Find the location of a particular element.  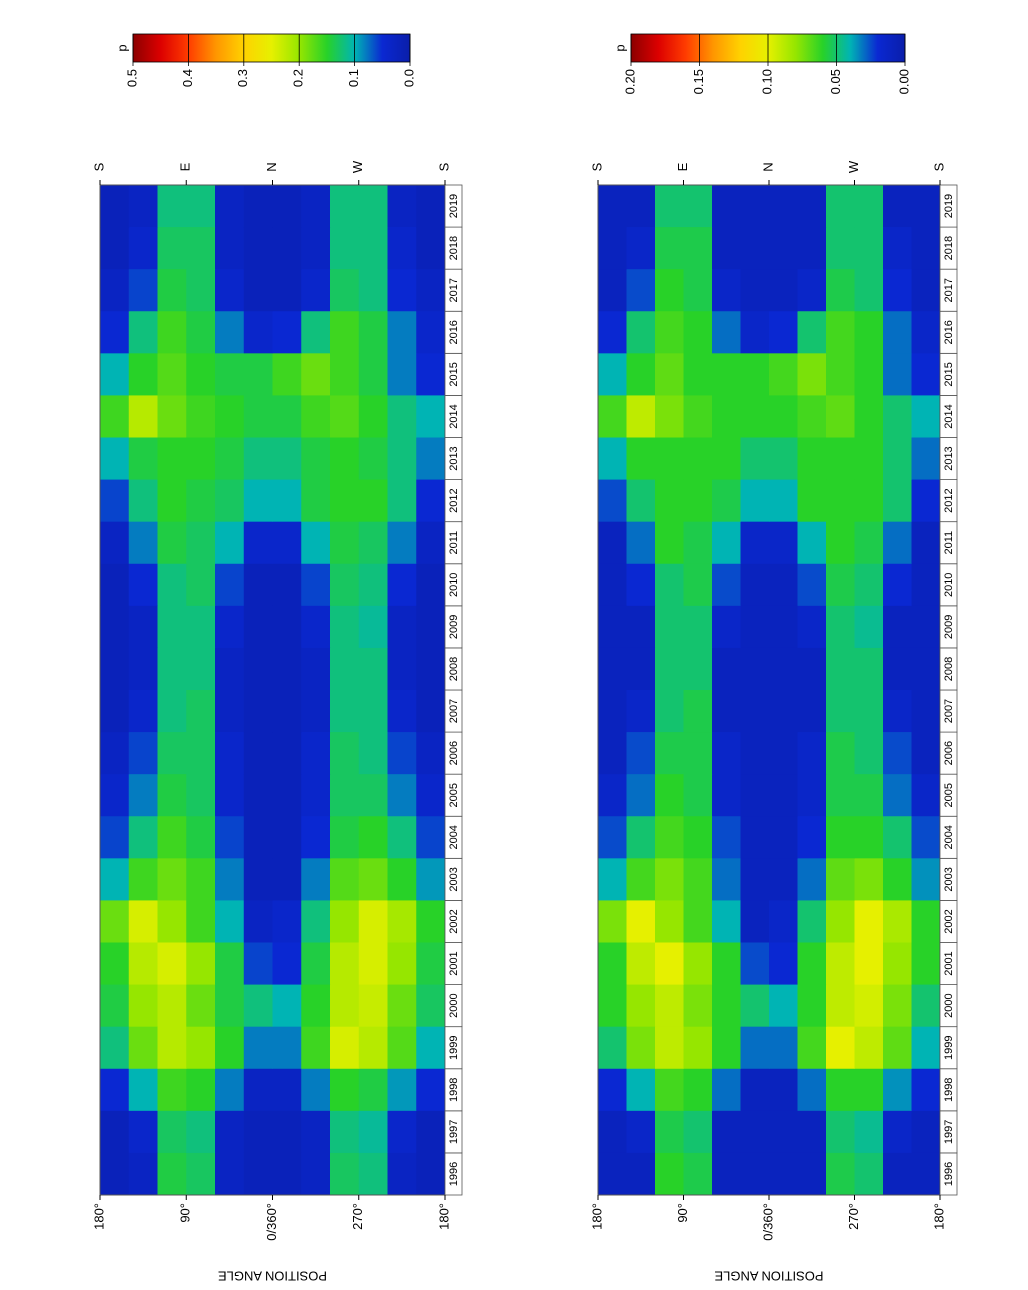

x-tick-label: 1996 is located at coordinates (949, 1174).